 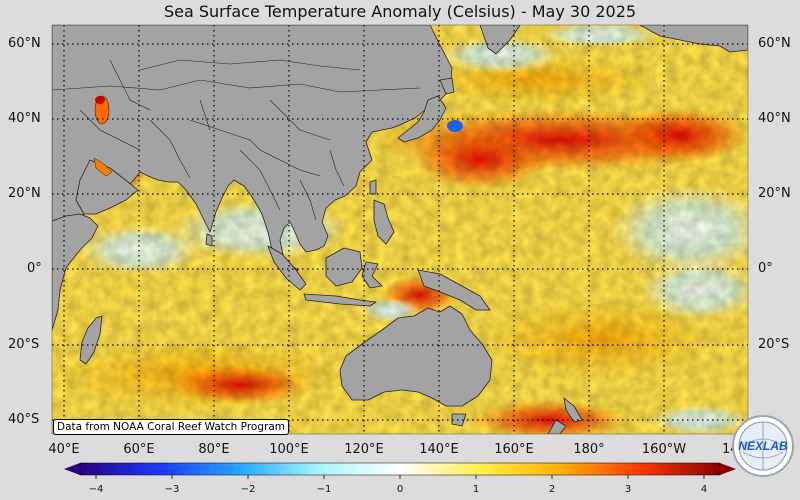 I want to click on lat-label-left: 20°N, so click(x=24, y=193).